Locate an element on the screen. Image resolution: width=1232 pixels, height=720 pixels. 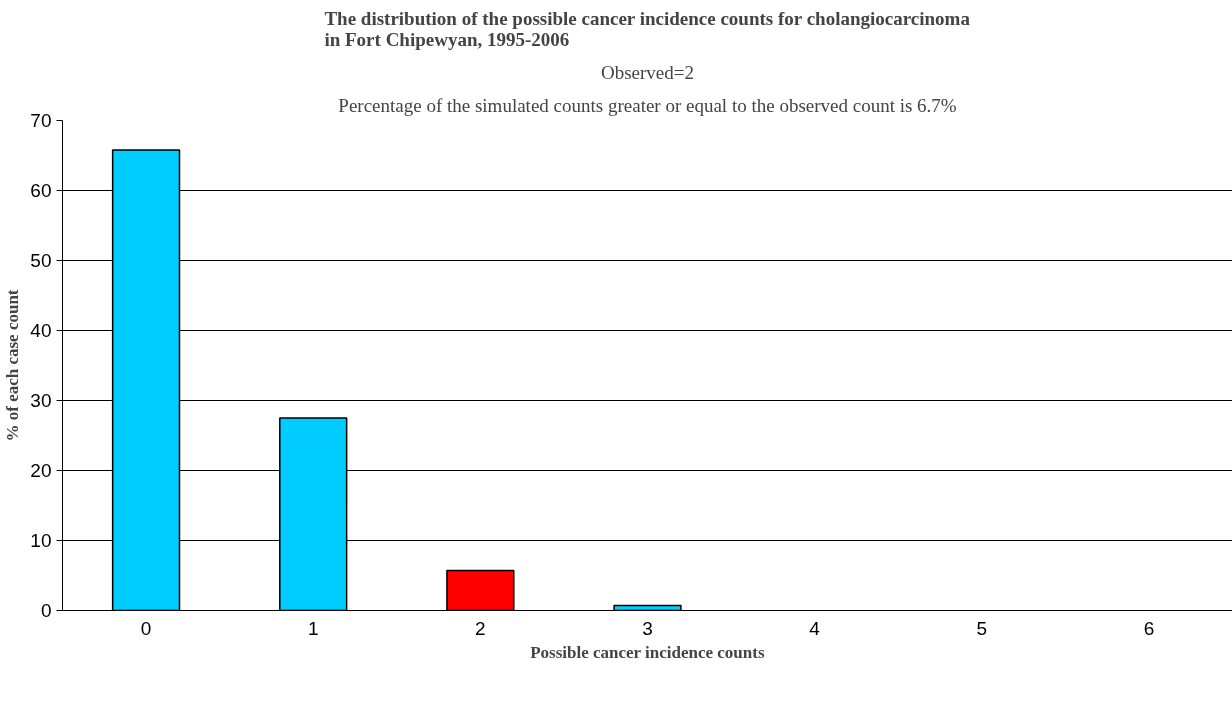
y-tick-label: 0 is located at coordinates (46, 610).